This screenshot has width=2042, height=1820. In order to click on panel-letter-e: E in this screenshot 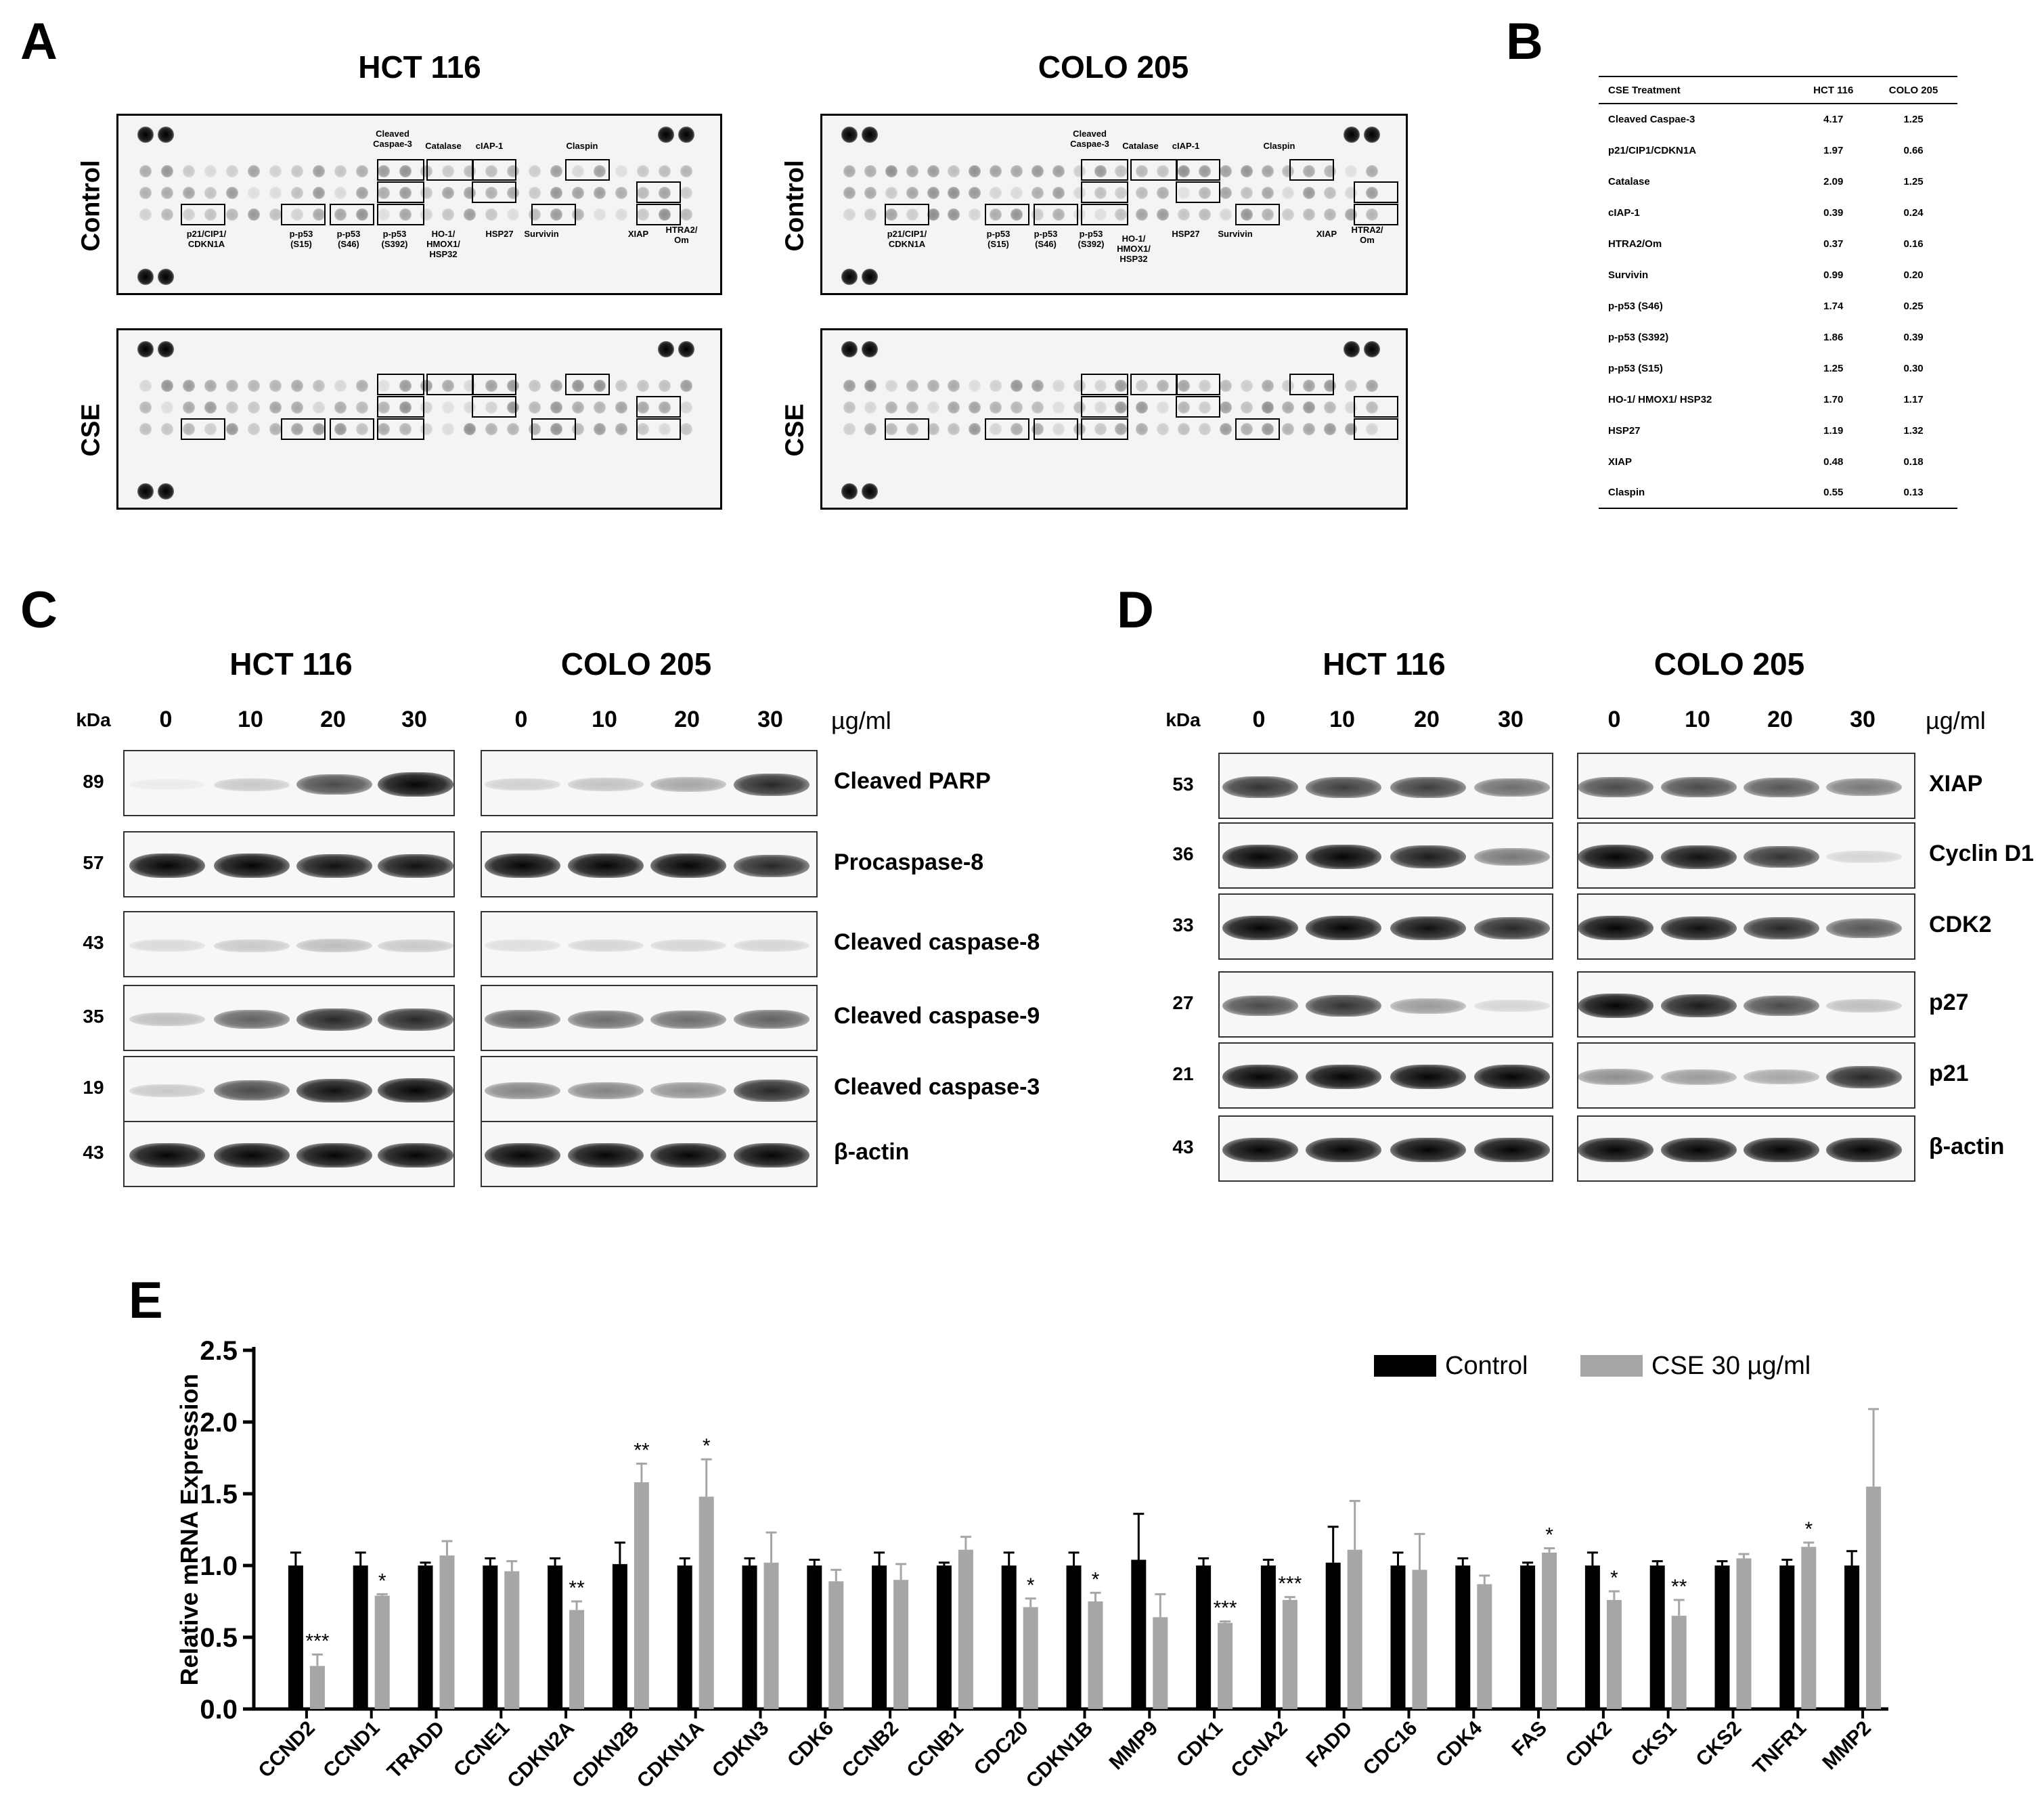, I will do `click(146, 1300)`.